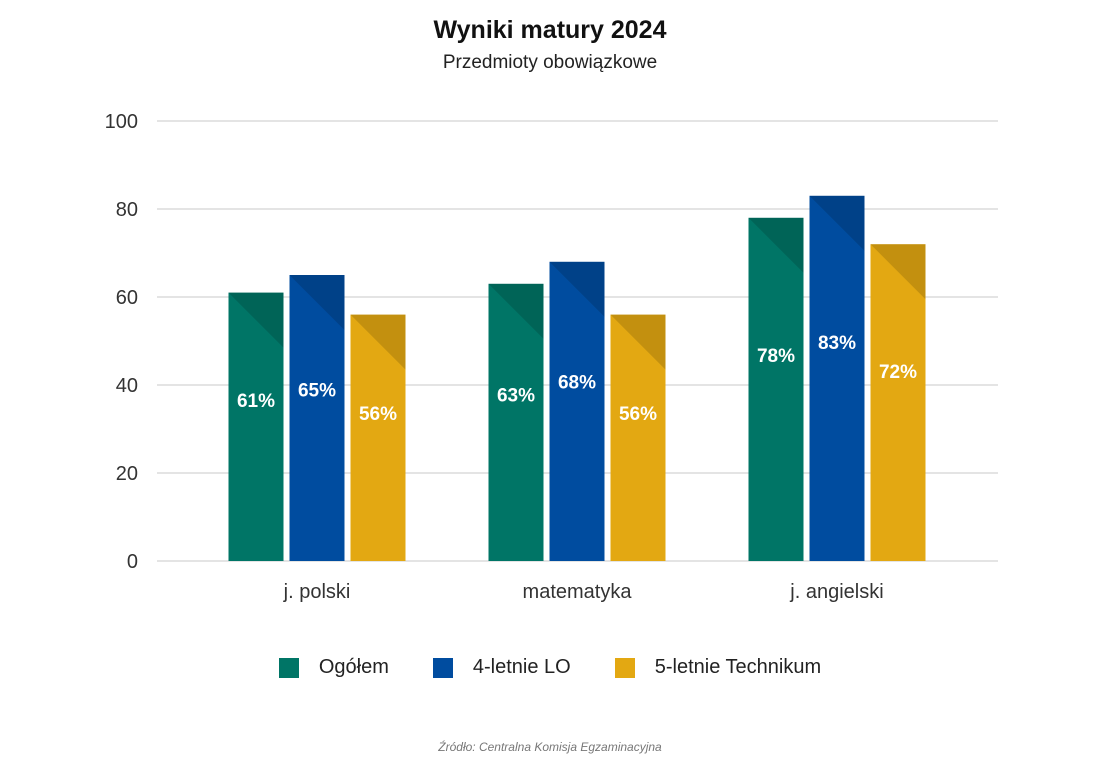 The width and height of the screenshot is (1100, 780). What do you see at coordinates (132, 562) in the screenshot?
I see `y-tick-label: 0` at bounding box center [132, 562].